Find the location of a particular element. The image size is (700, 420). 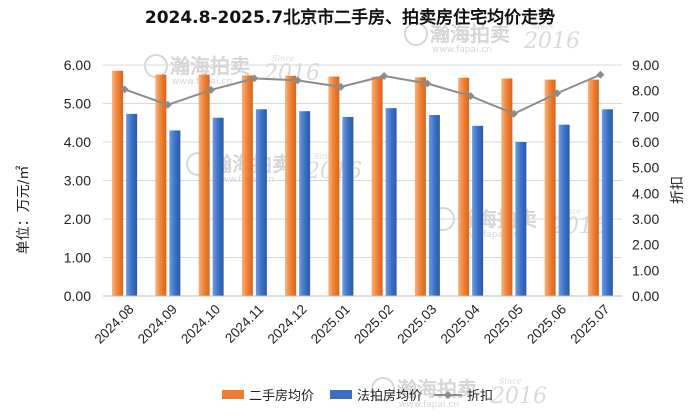

y-tick-label: 1.00 is located at coordinates (77, 258).